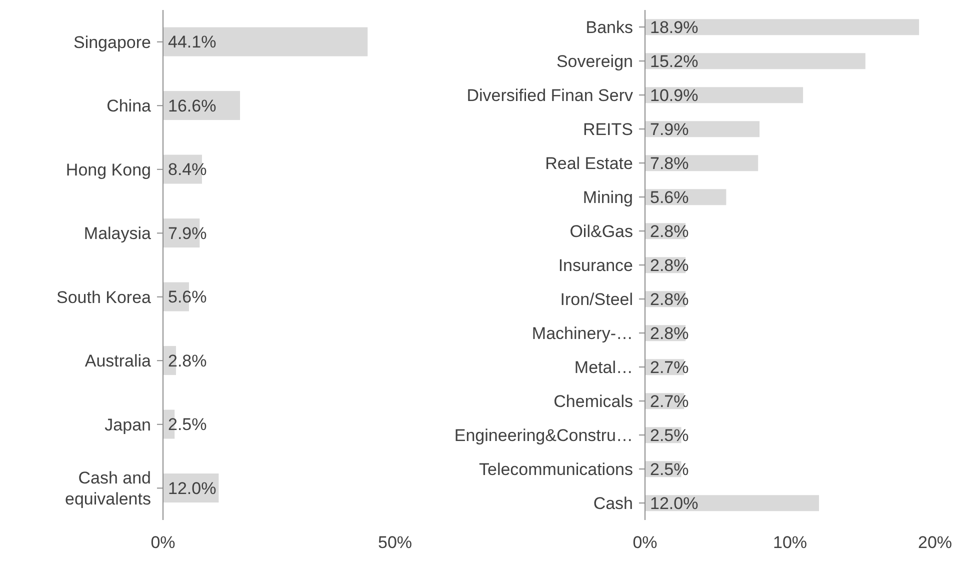 Image resolution: width=965 pixels, height=566 pixels. What do you see at coordinates (112, 42) in the screenshot?
I see `y-tick-label: Singapore` at bounding box center [112, 42].